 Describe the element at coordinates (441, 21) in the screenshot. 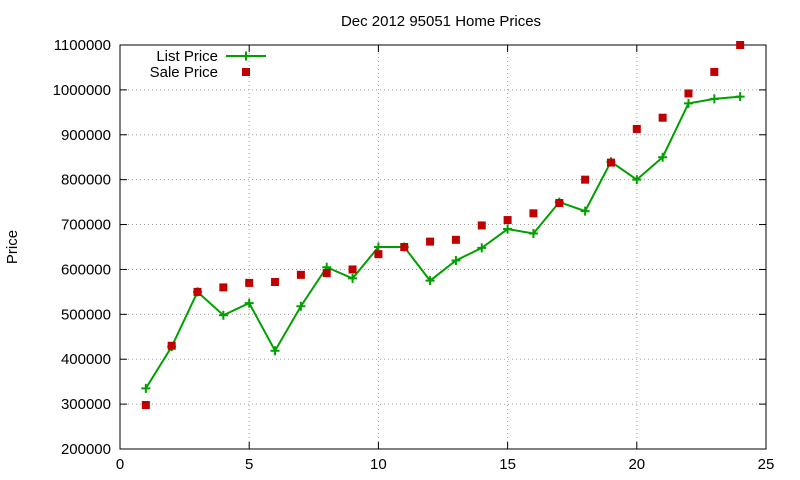

I see `chart-title: Dec 2012 95051 Home Prices` at that location.